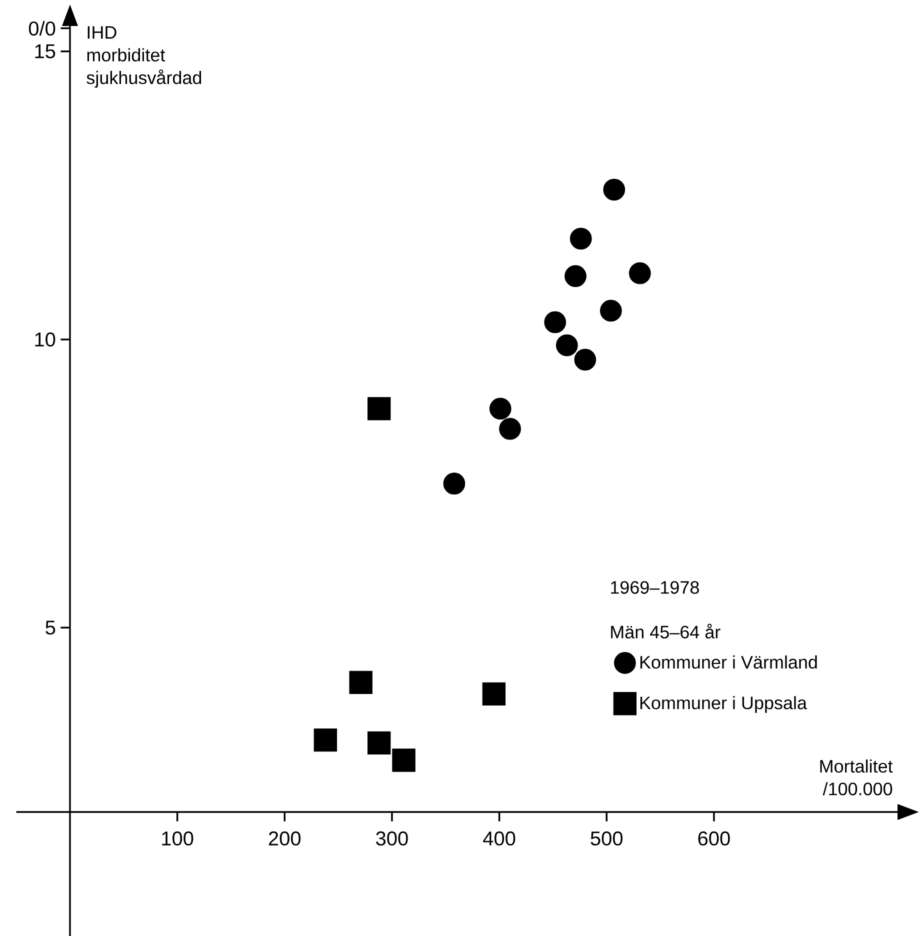 This screenshot has height=936, width=922. What do you see at coordinates (51, 627) in the screenshot?
I see `y-tick-label: 5` at bounding box center [51, 627].